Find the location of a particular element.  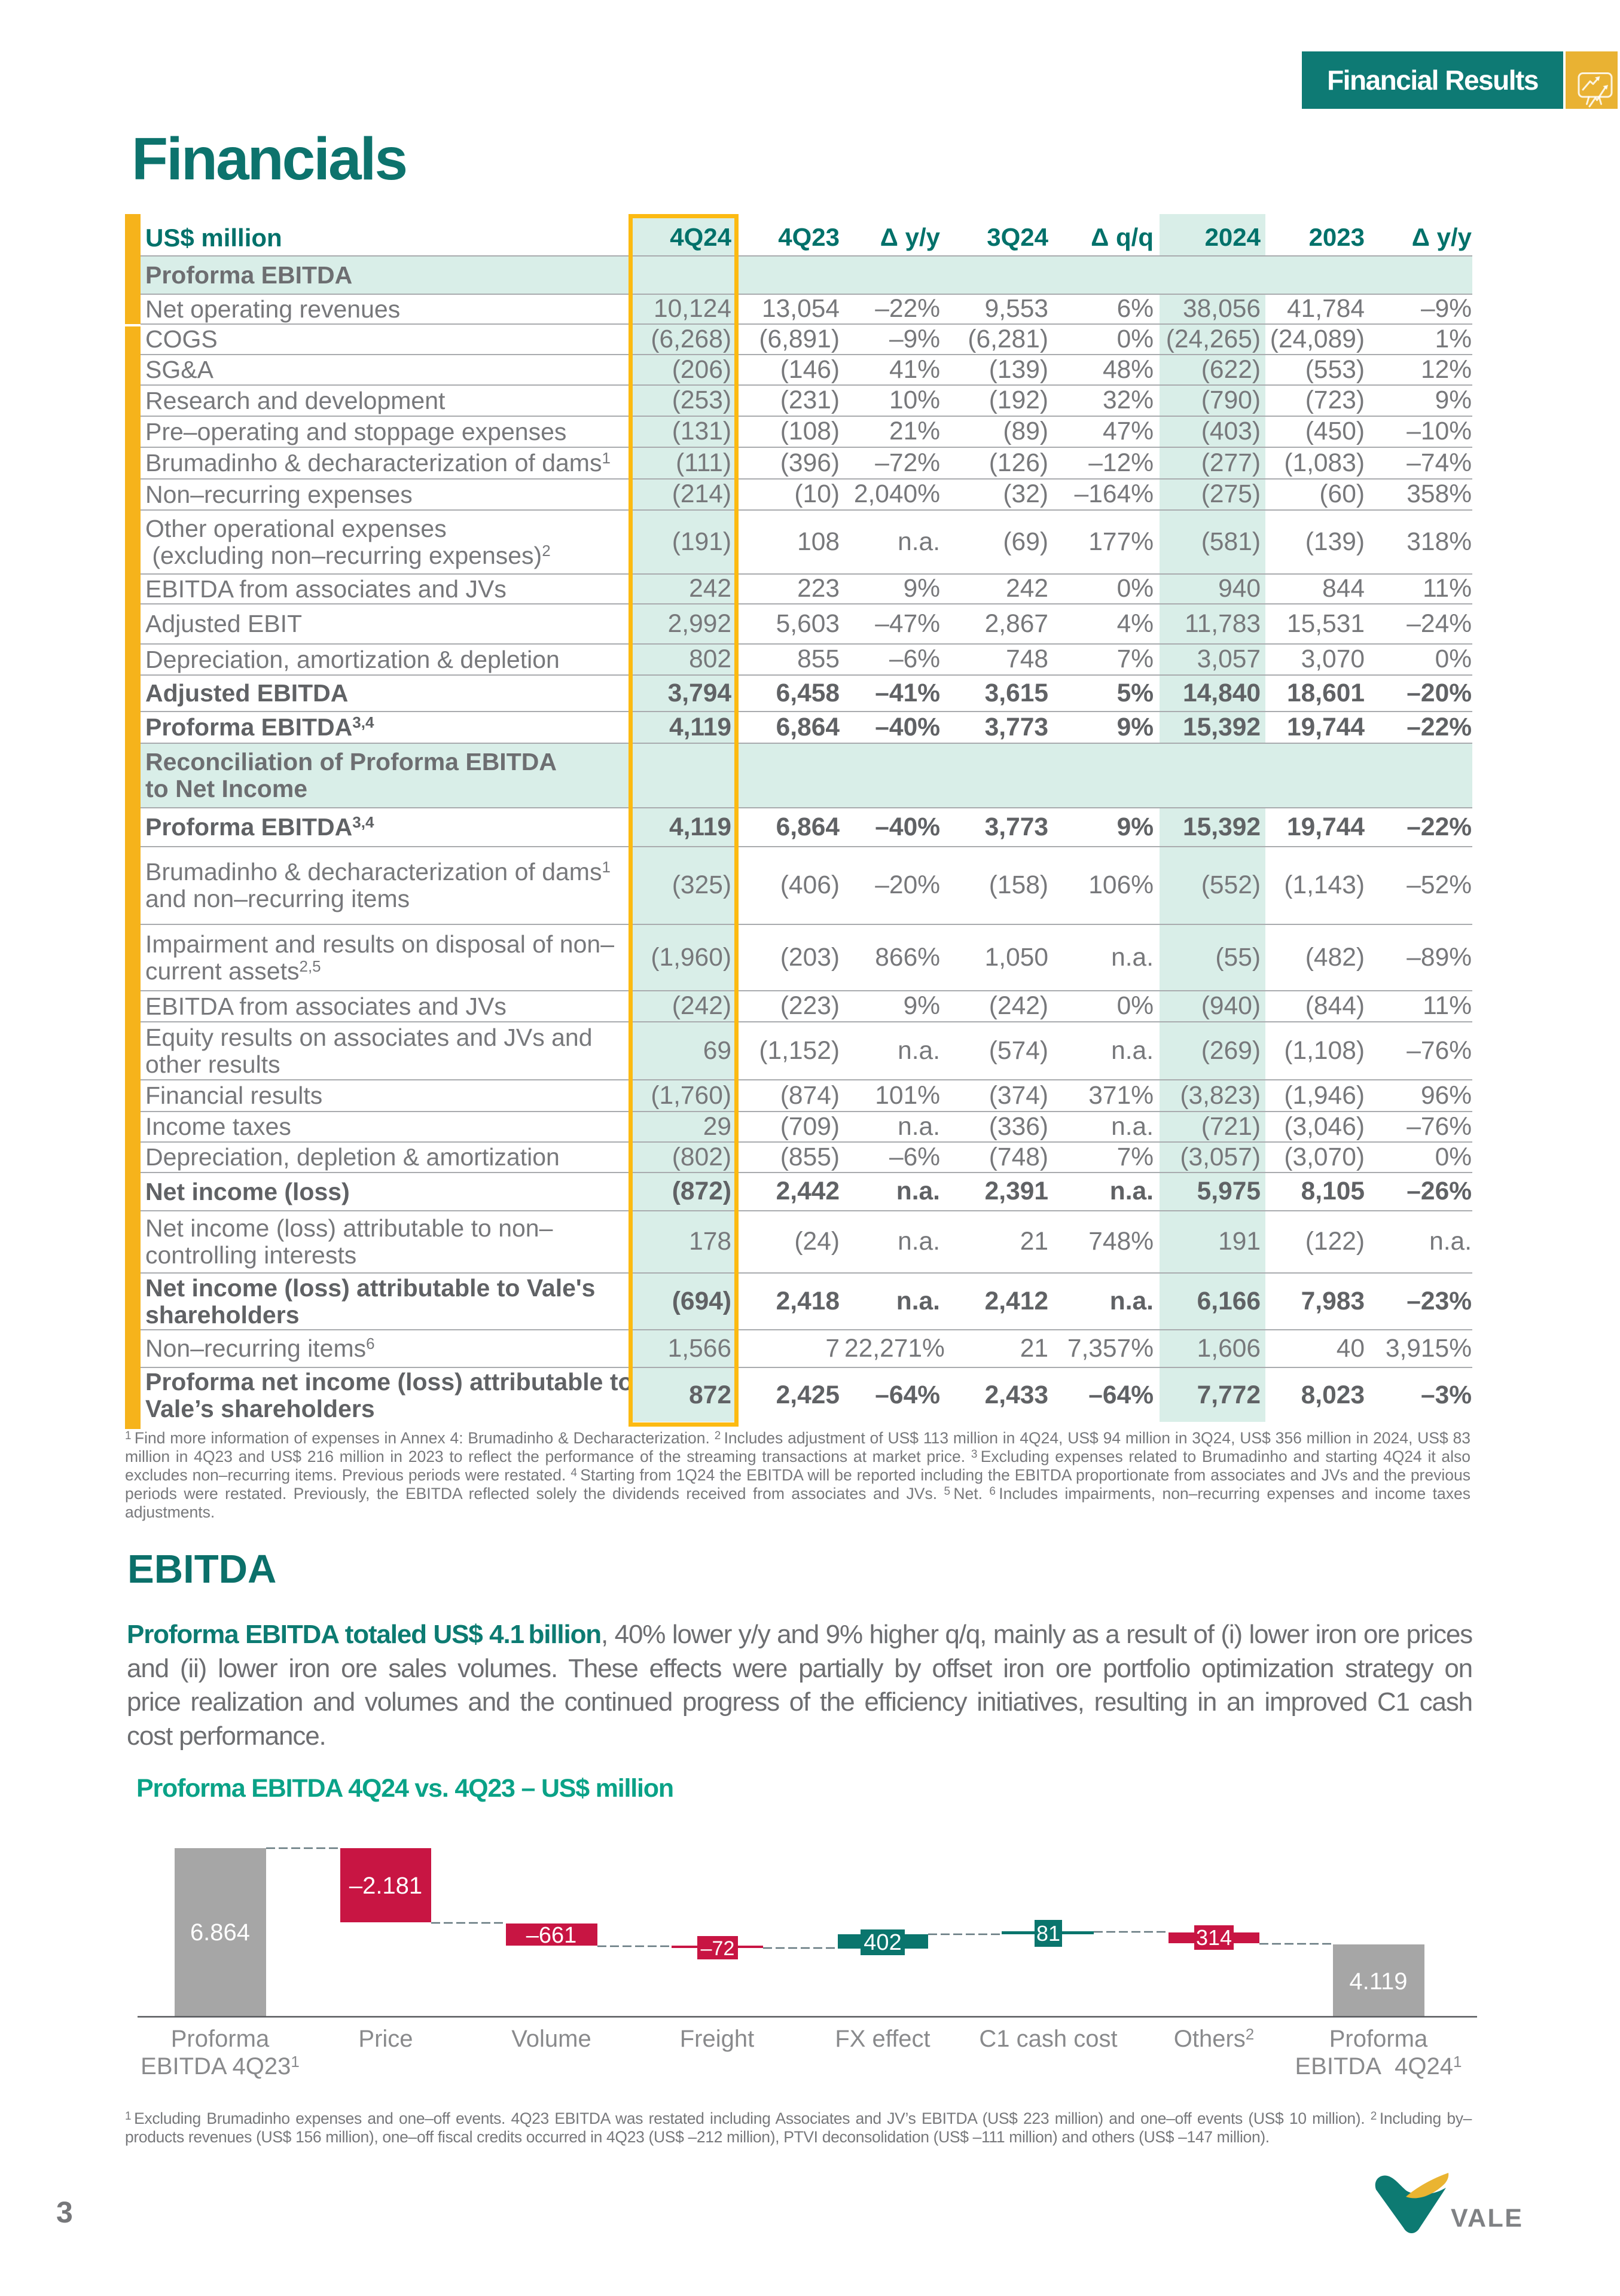

svg-text: 402 is located at coordinates (882, 1942).